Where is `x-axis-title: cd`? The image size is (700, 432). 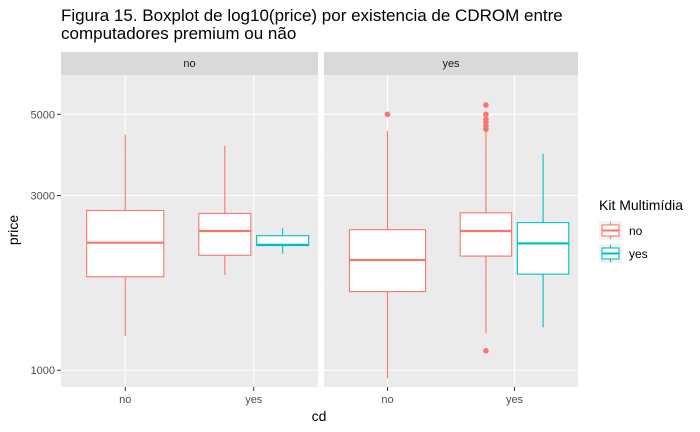 x-axis-title: cd is located at coordinates (319, 416).